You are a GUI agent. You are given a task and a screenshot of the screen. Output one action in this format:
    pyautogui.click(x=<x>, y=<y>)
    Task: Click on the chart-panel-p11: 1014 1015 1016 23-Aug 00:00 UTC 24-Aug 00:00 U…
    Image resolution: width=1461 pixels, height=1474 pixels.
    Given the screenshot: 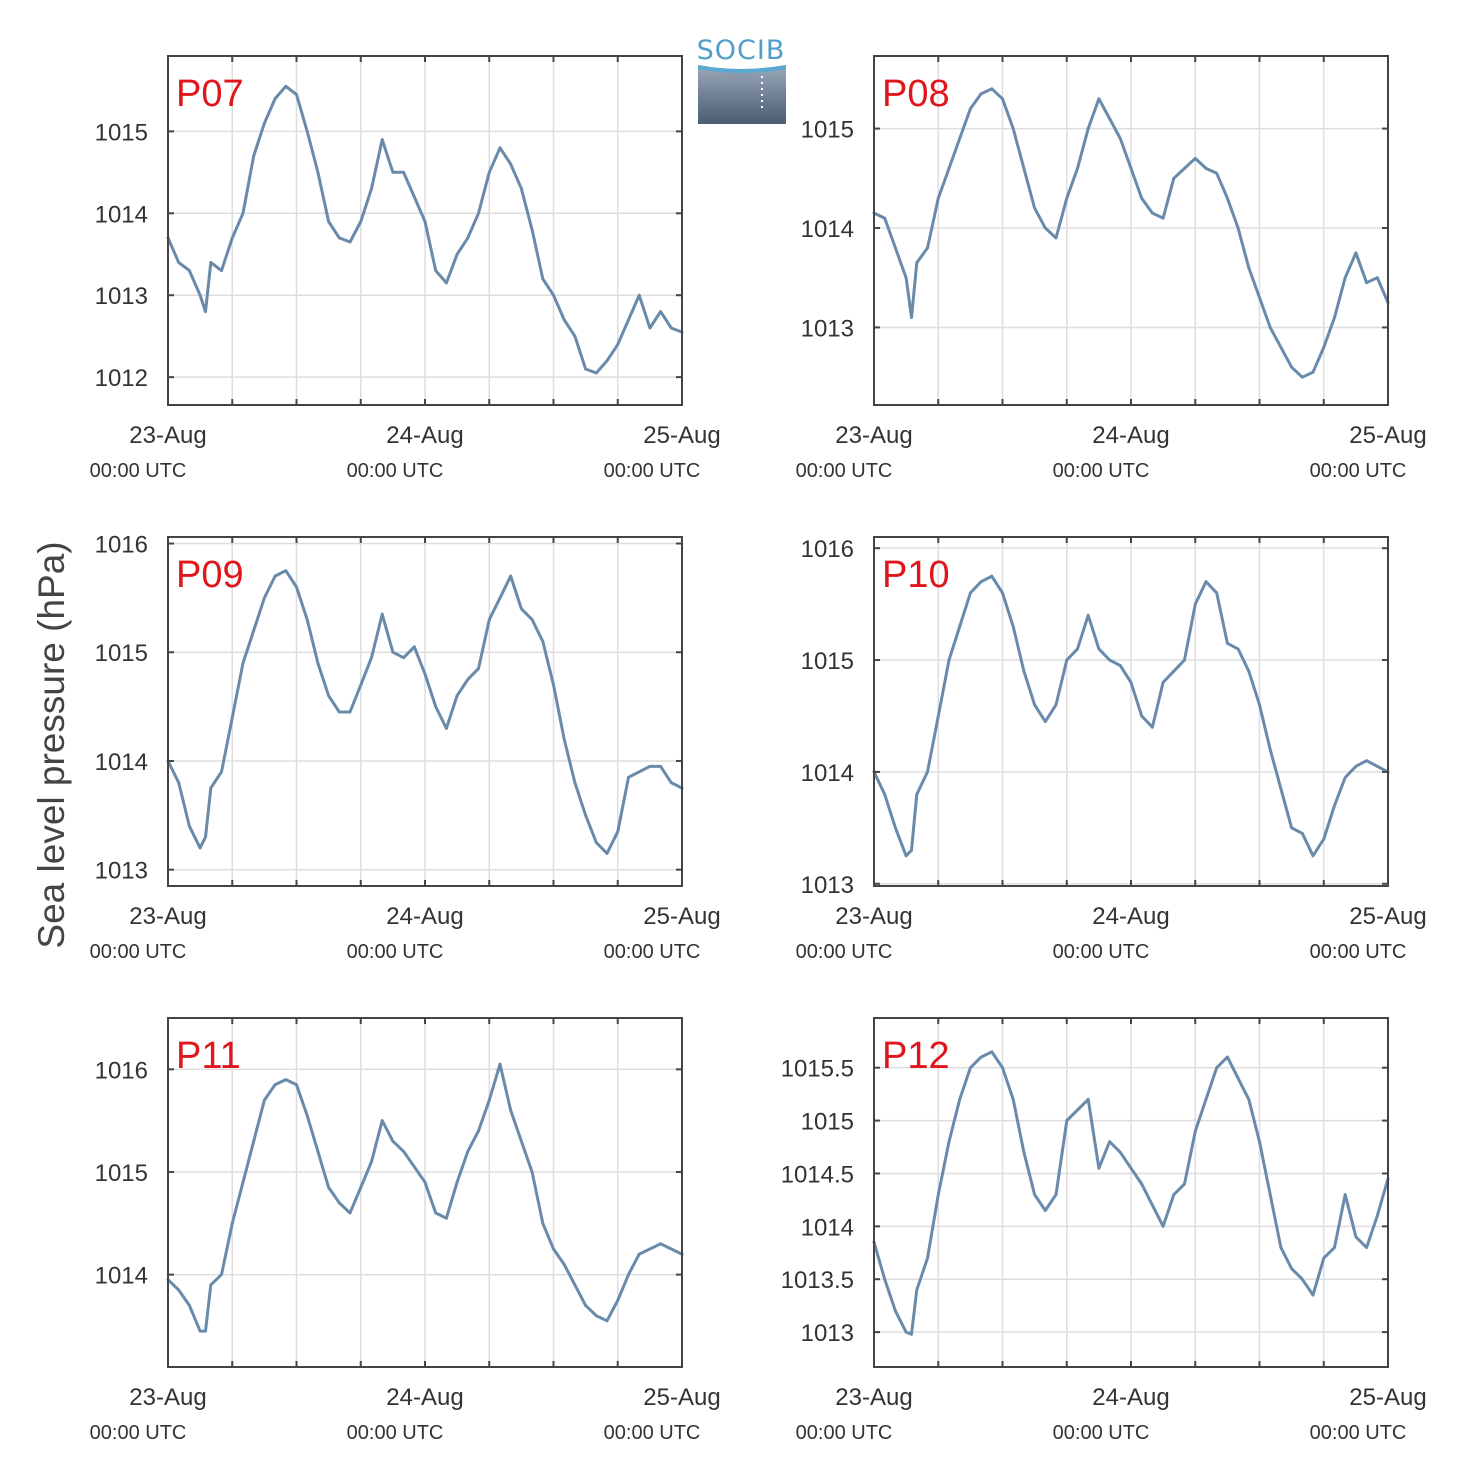 What is the action you would take?
    pyautogui.click(x=405, y=1230)
    